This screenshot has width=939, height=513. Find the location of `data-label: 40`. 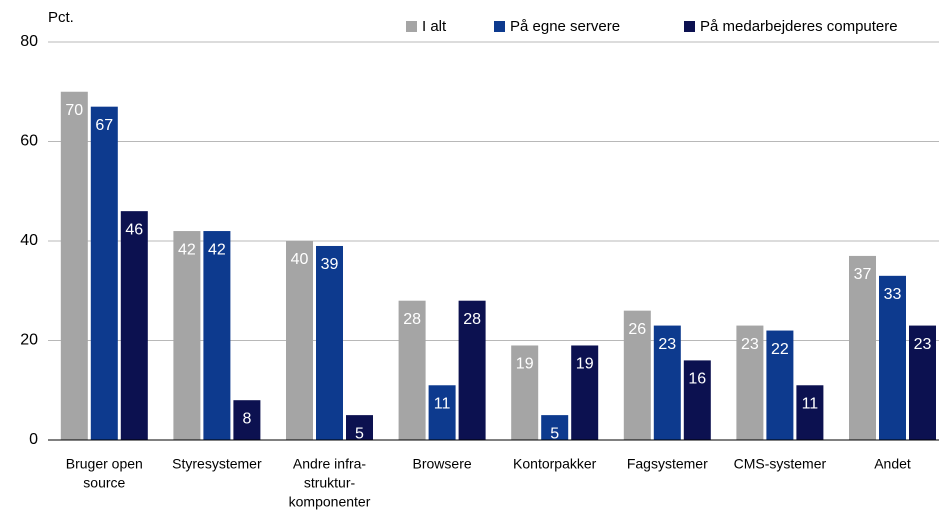

data-label: 40 is located at coordinates (300, 259).